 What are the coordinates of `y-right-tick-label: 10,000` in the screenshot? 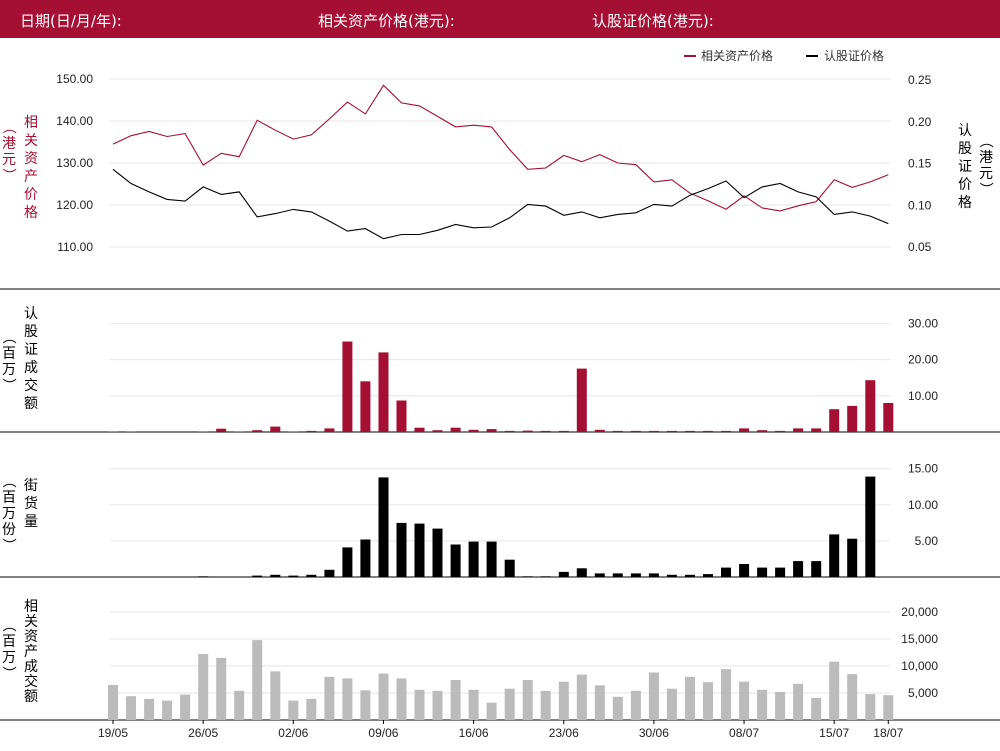 It's located at (919, 666).